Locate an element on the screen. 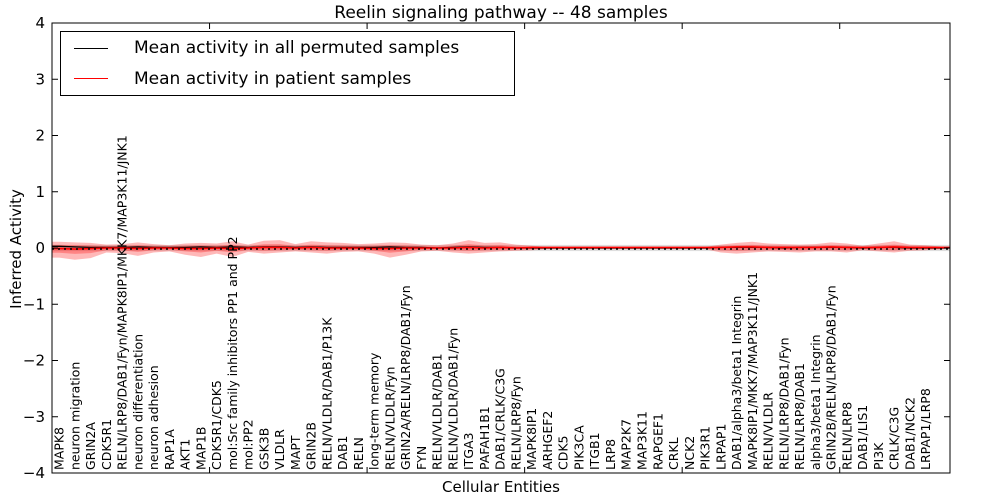  entity-label: GRIN2B is located at coordinates (311, 446).